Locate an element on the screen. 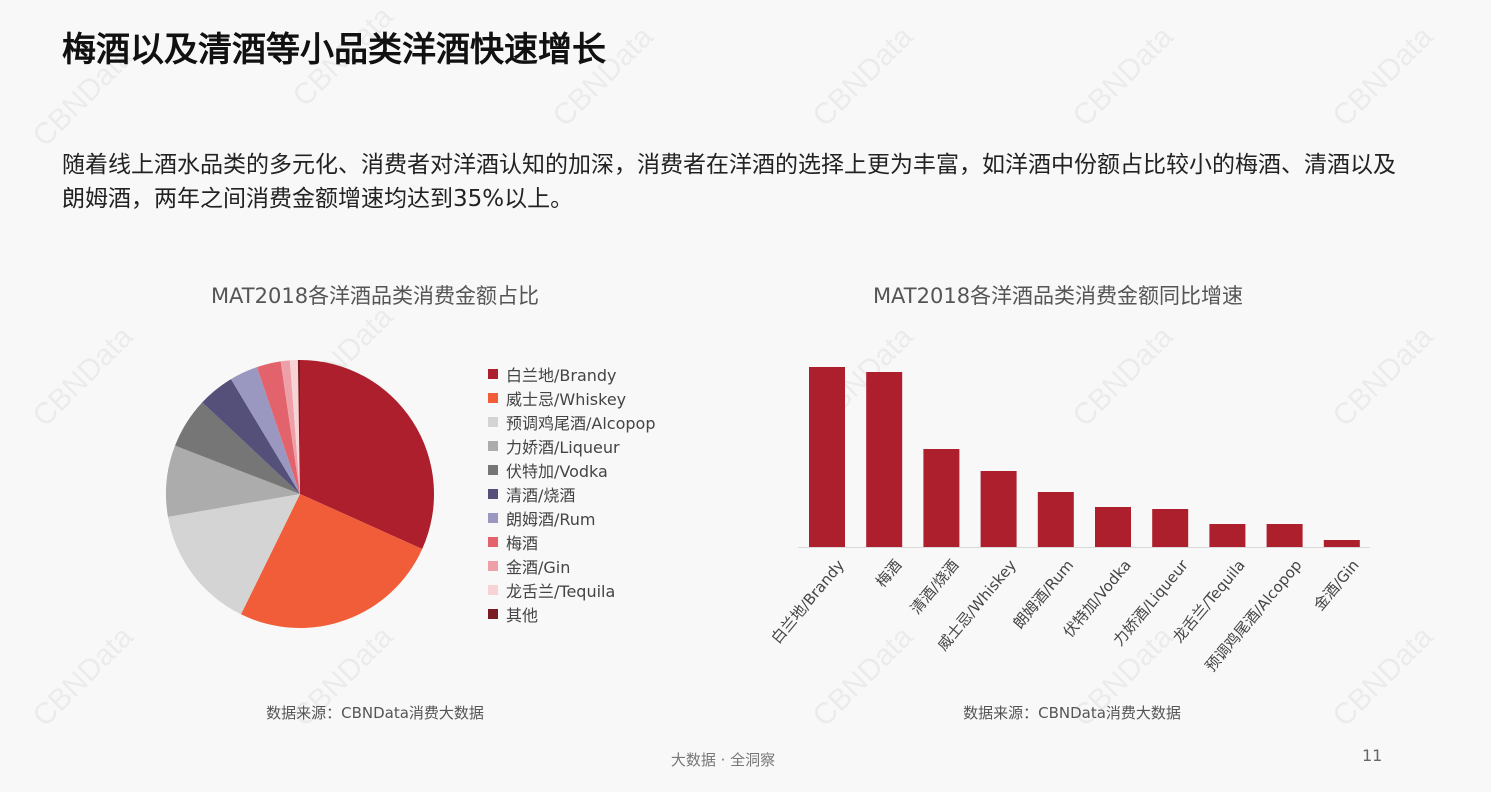  legend-item: 威士忌/Whiskey is located at coordinates (571, 398).